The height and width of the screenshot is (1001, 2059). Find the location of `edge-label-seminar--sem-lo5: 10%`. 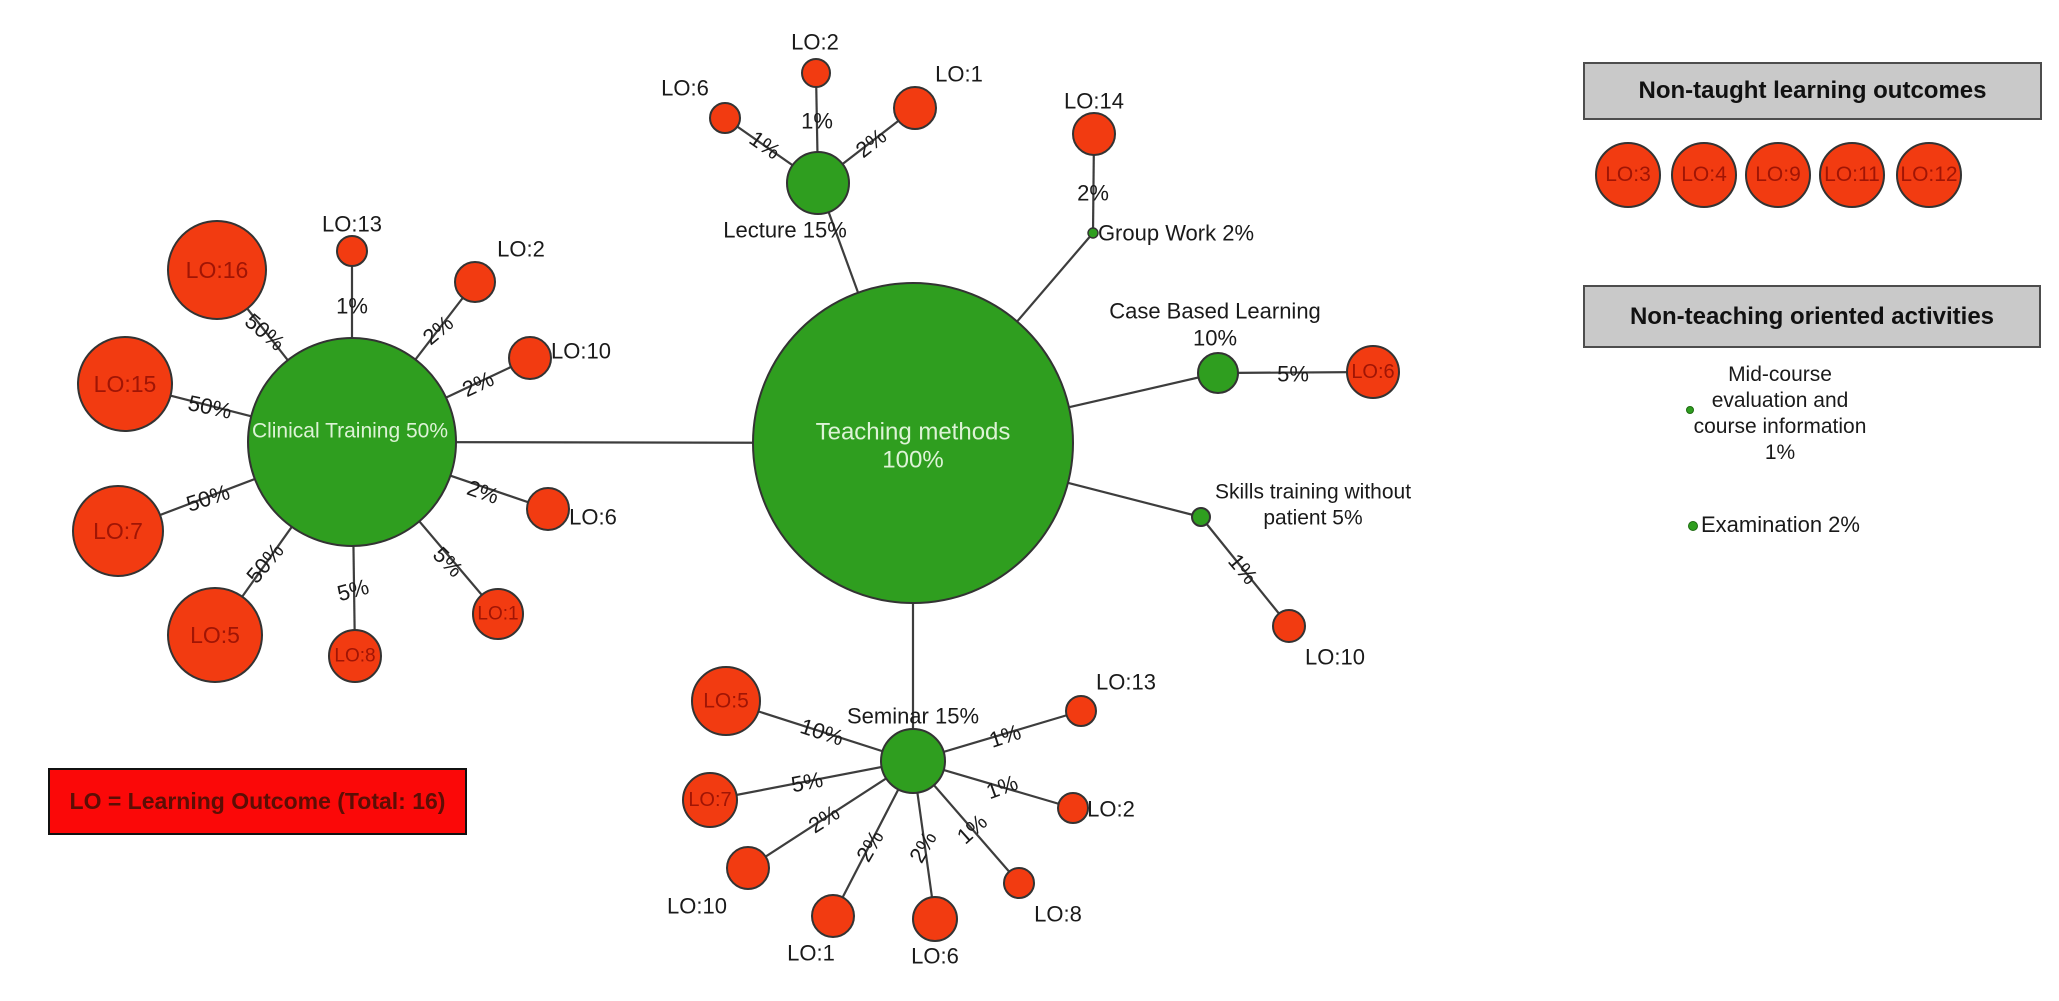

edge-label-seminar--sem-lo5: 10% is located at coordinates (822, 731).